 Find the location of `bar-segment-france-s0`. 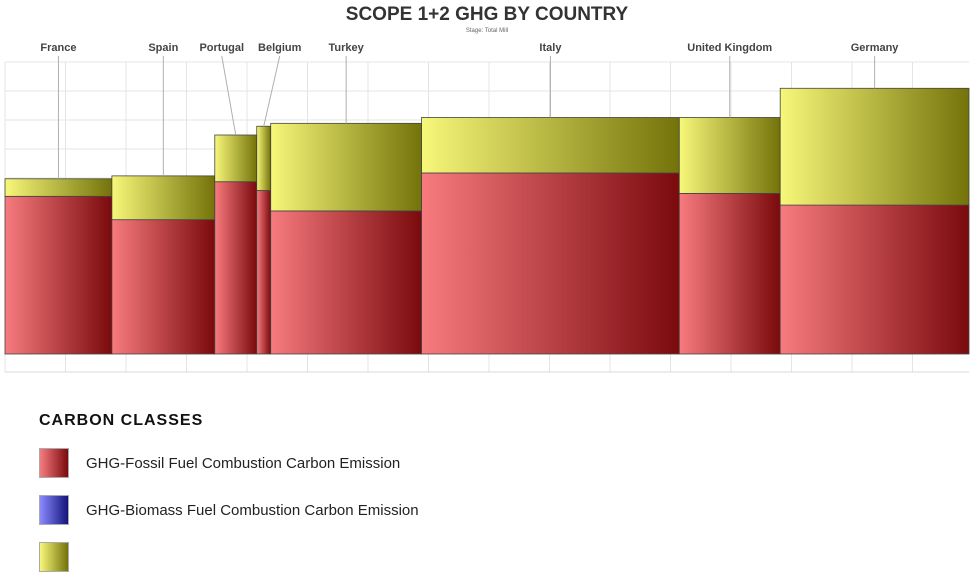

bar-segment-france-s0 is located at coordinates (58, 275).